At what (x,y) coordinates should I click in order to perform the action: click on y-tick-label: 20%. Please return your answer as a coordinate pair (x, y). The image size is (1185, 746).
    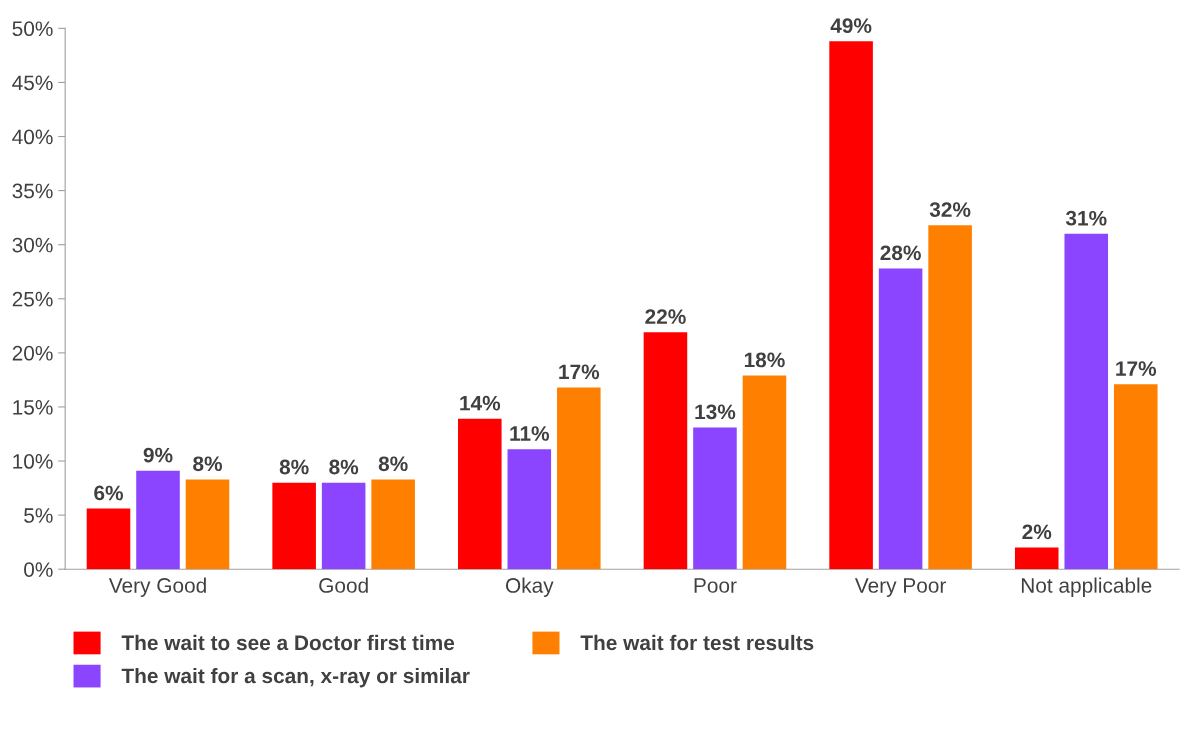
    Looking at the image, I should click on (32, 353).